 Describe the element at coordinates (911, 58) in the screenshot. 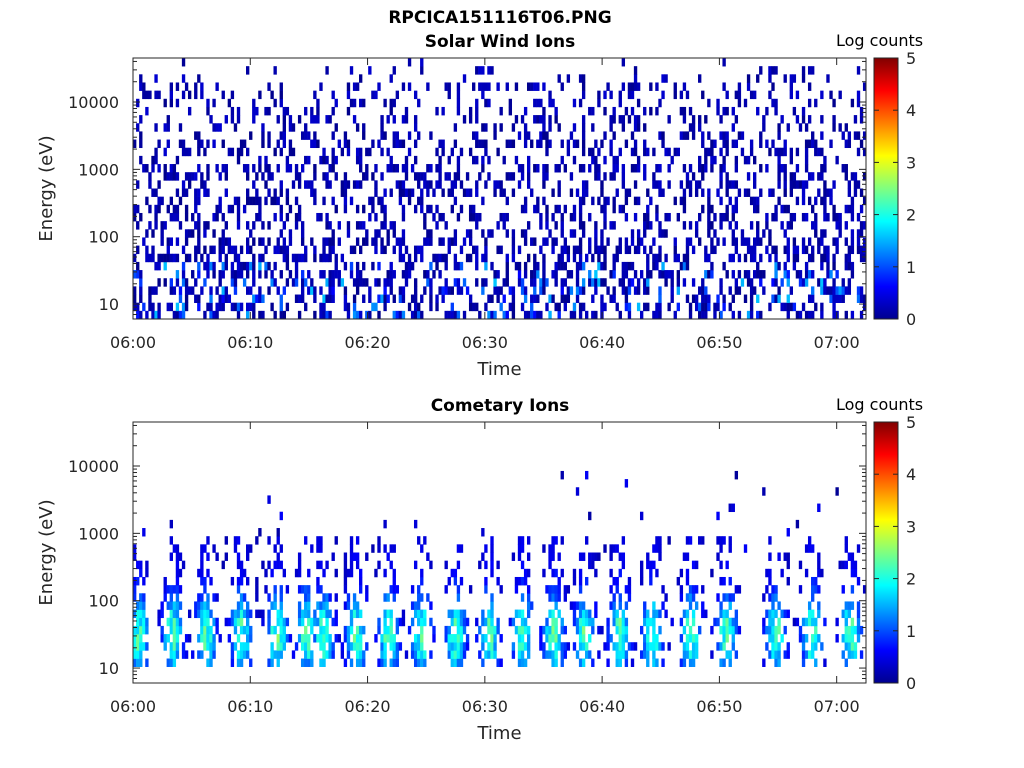

I see `colorbar-tick-label: 5` at that location.